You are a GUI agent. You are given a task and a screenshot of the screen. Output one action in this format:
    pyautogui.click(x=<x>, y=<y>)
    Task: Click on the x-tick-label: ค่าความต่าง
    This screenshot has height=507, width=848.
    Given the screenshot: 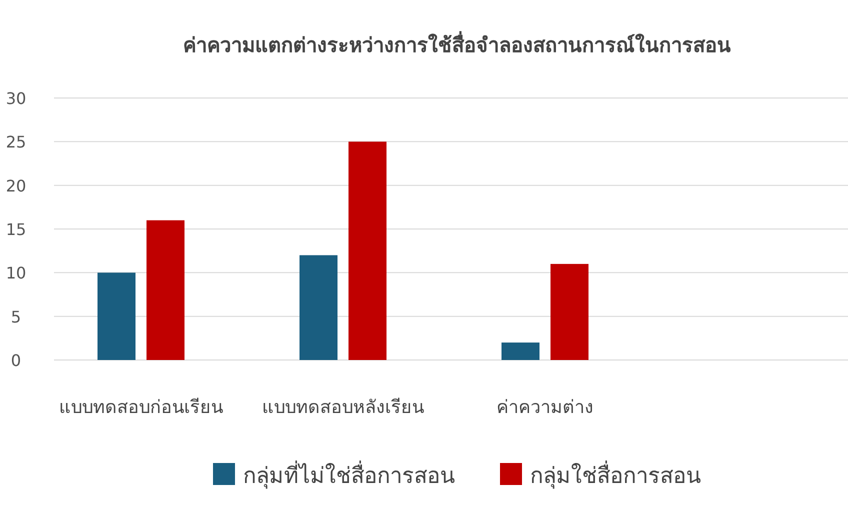 What is the action you would take?
    pyautogui.click(x=545, y=407)
    